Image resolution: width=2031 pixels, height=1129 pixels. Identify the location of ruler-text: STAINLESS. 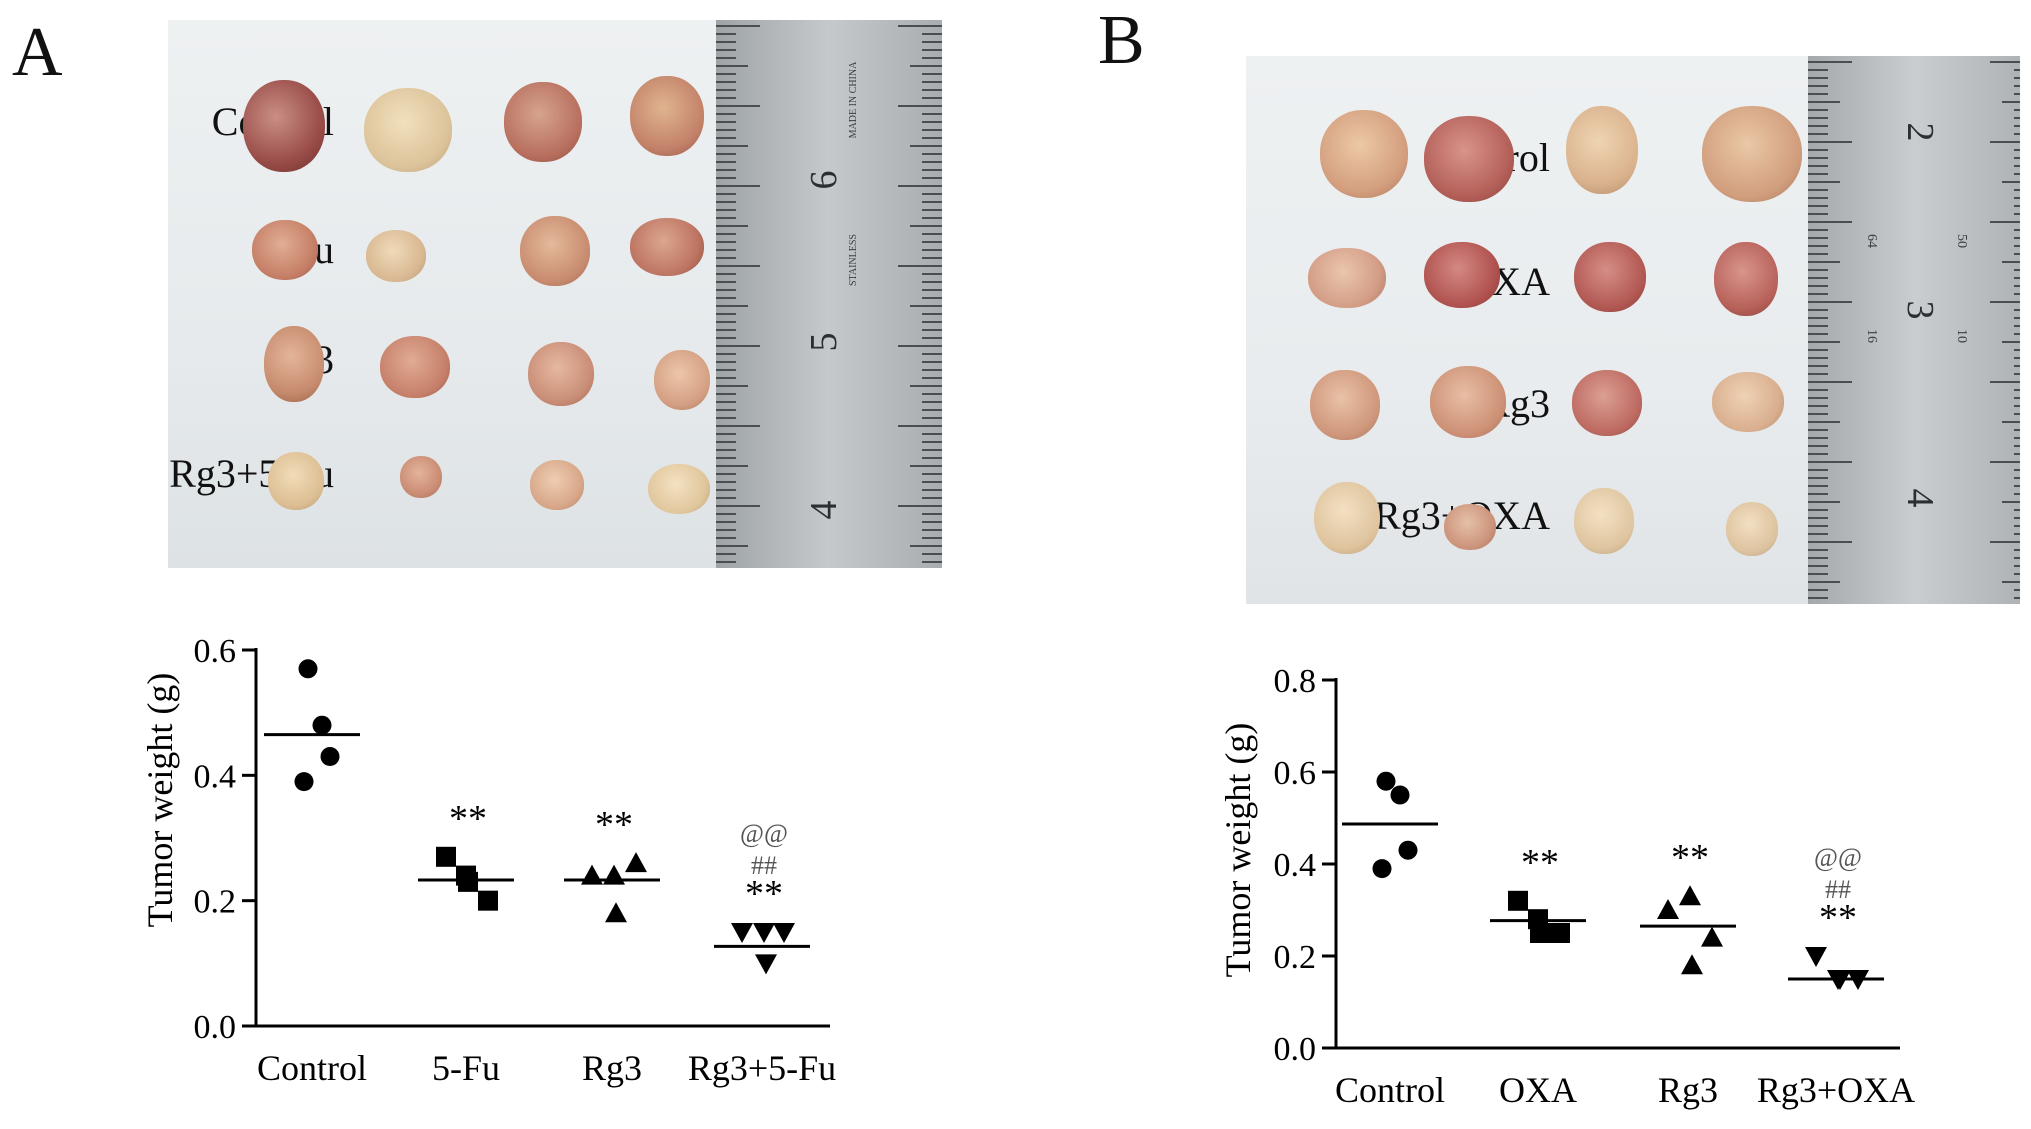
(853, 260).